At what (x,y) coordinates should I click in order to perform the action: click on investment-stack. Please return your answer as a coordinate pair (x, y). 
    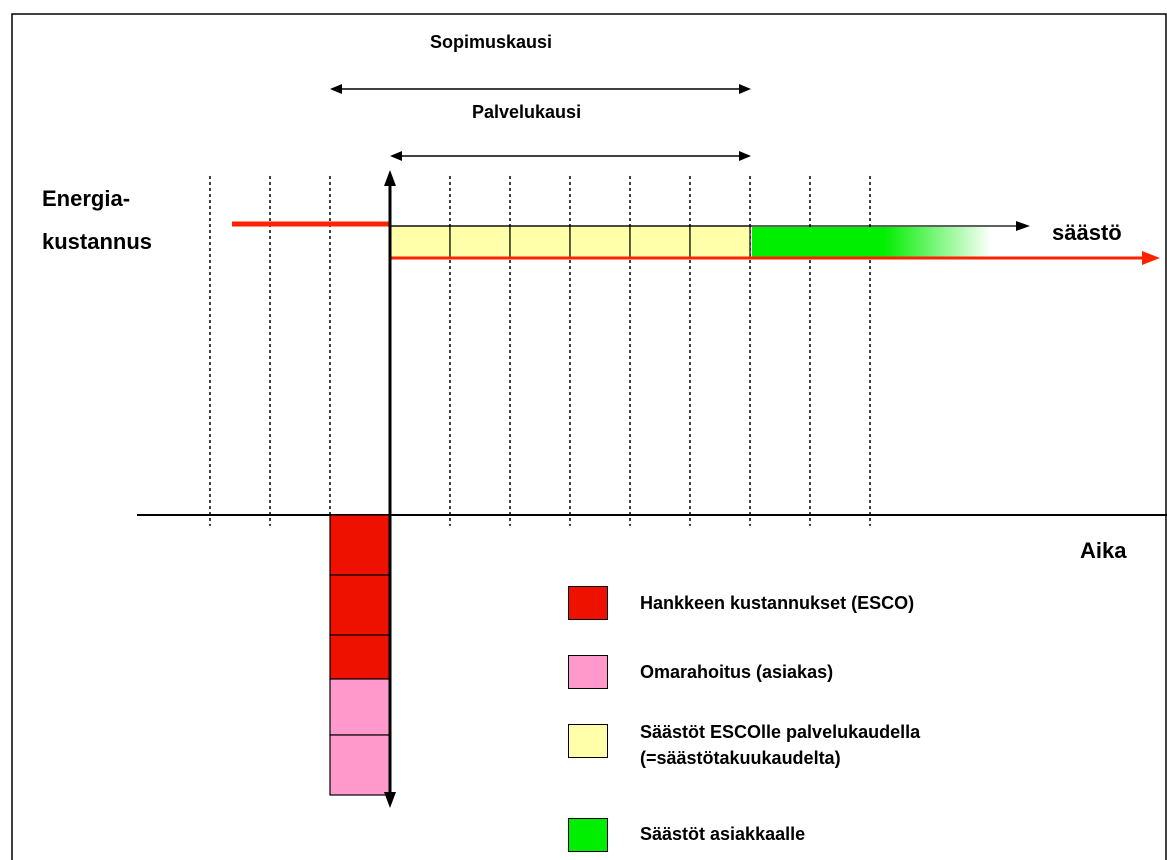
    Looking at the image, I should click on (360, 655).